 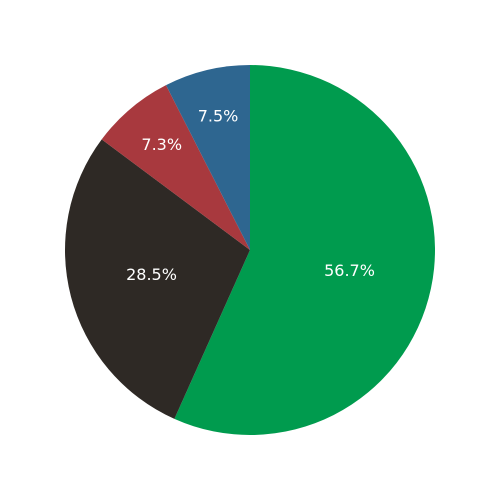 What do you see at coordinates (218, 115) in the screenshot?
I see `slice-label: 7.5%` at bounding box center [218, 115].